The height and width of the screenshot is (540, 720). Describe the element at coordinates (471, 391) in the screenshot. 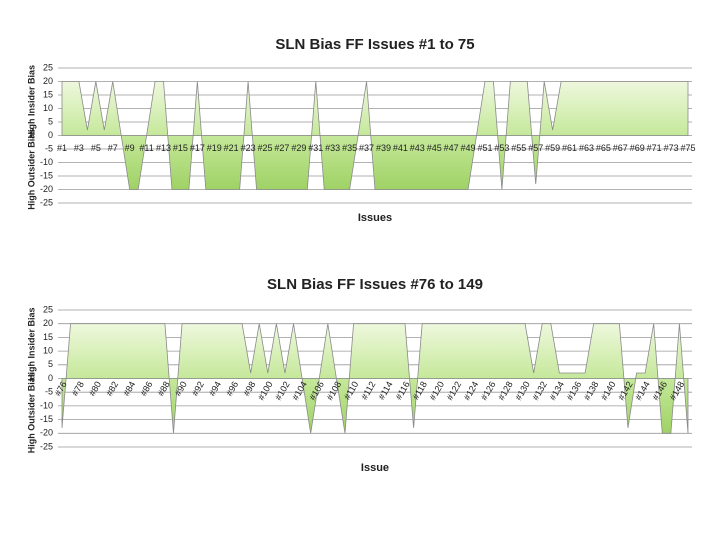

I see `x-tick-label: #124` at that location.